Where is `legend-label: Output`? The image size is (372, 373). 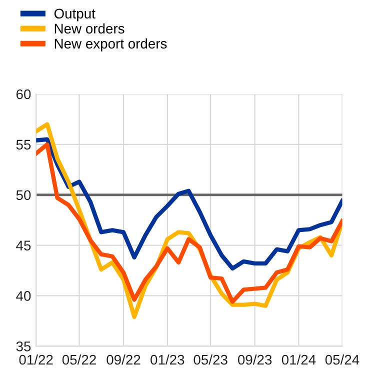
legend-label: Output is located at coordinates (75, 15).